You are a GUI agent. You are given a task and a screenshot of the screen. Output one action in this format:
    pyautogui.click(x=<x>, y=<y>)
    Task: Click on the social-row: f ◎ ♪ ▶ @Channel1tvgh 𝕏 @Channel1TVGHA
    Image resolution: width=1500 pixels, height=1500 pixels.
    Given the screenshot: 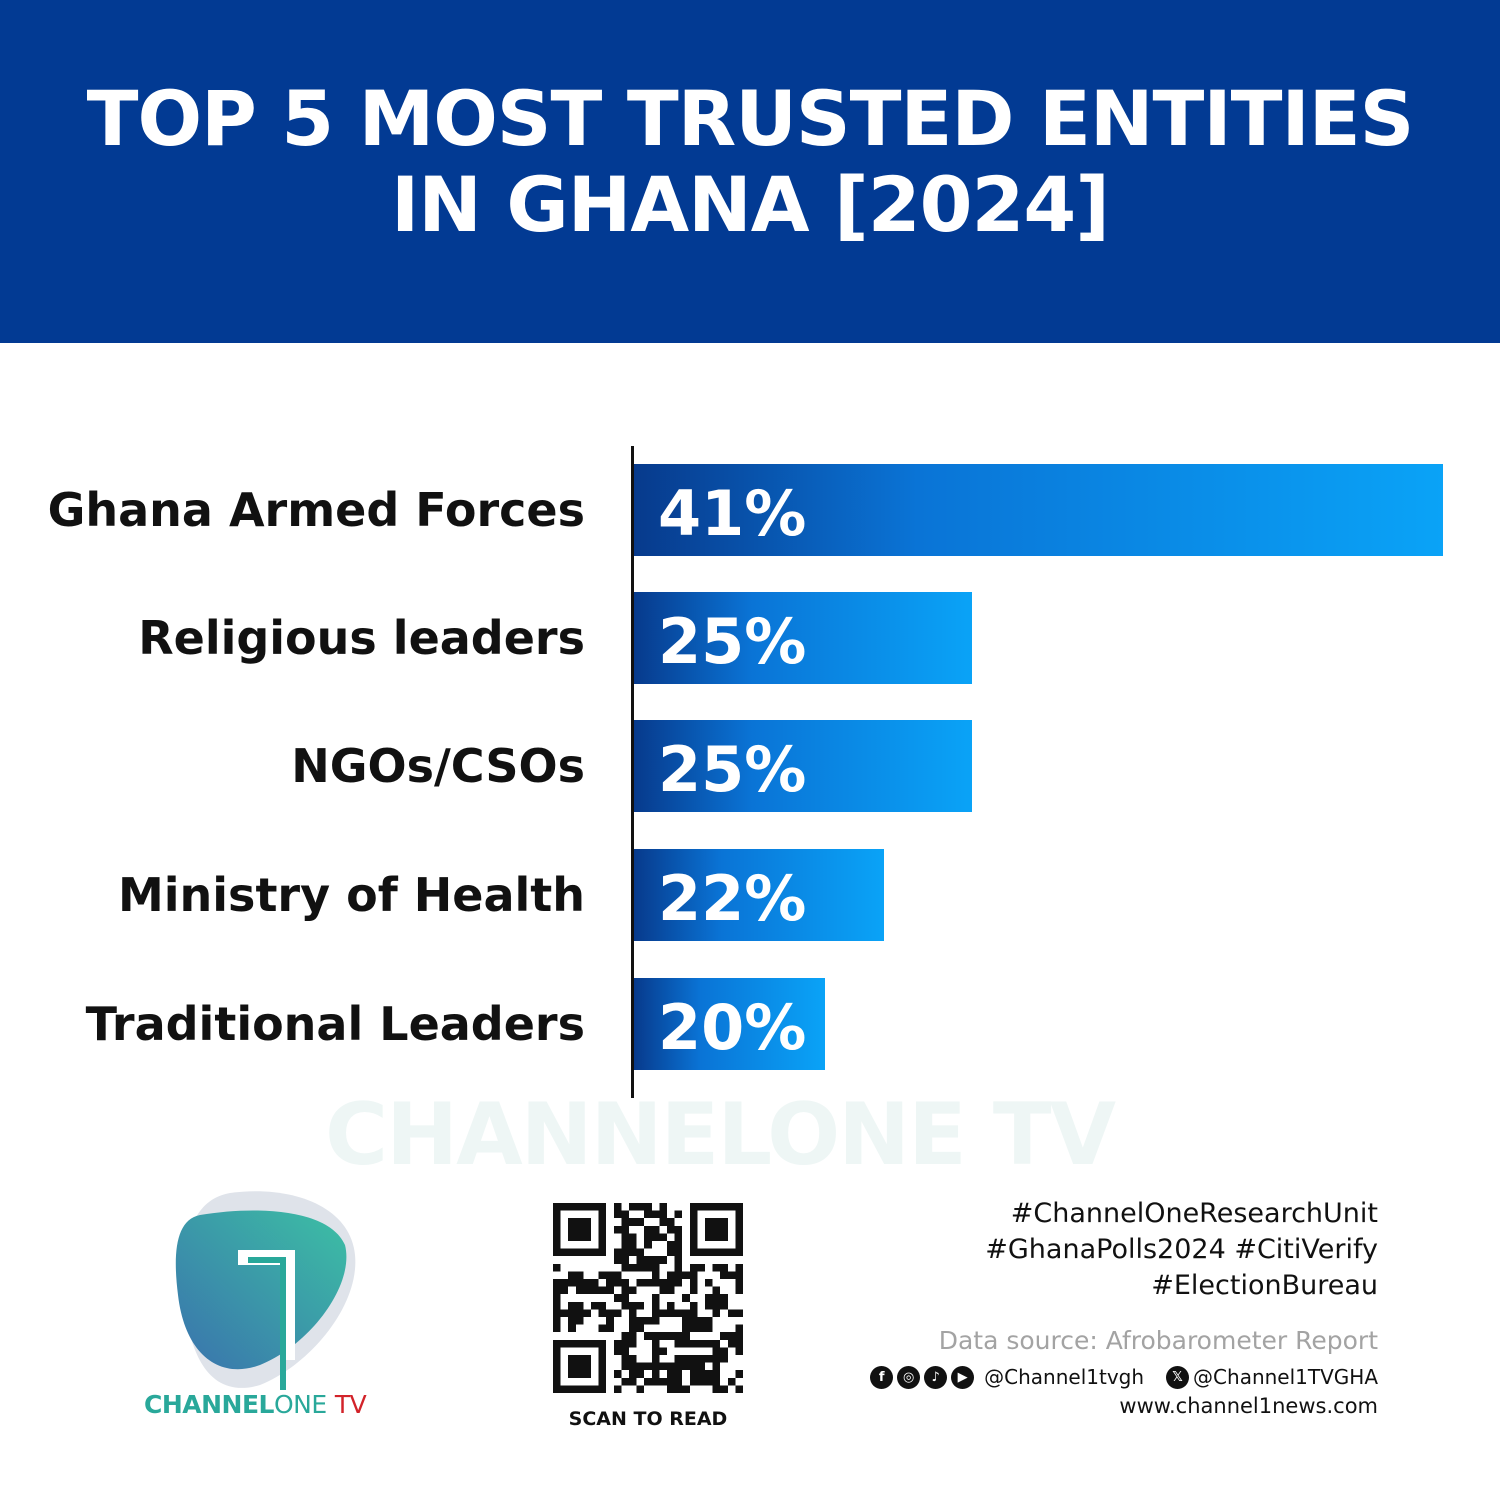 What is the action you would take?
    pyautogui.click(x=1124, y=1377)
    